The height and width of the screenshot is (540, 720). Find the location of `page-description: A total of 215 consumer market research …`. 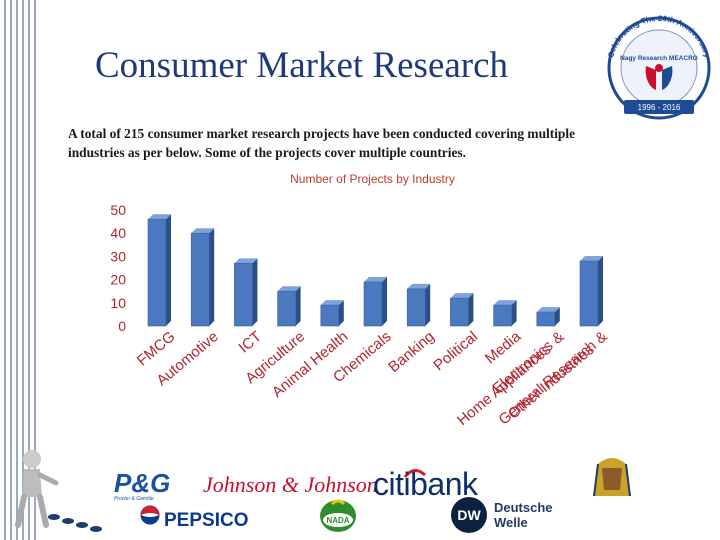

page-description: A total of 215 consumer market research … is located at coordinates (322, 143).